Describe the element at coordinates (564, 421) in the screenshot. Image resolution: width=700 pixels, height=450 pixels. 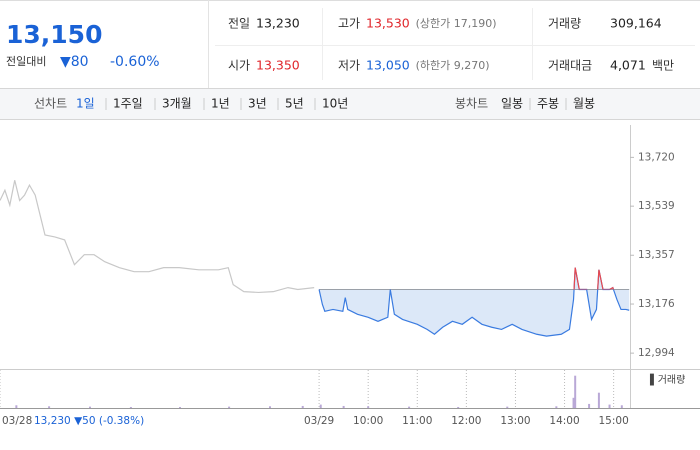
I see `x-tick-label: 14:00` at that location.